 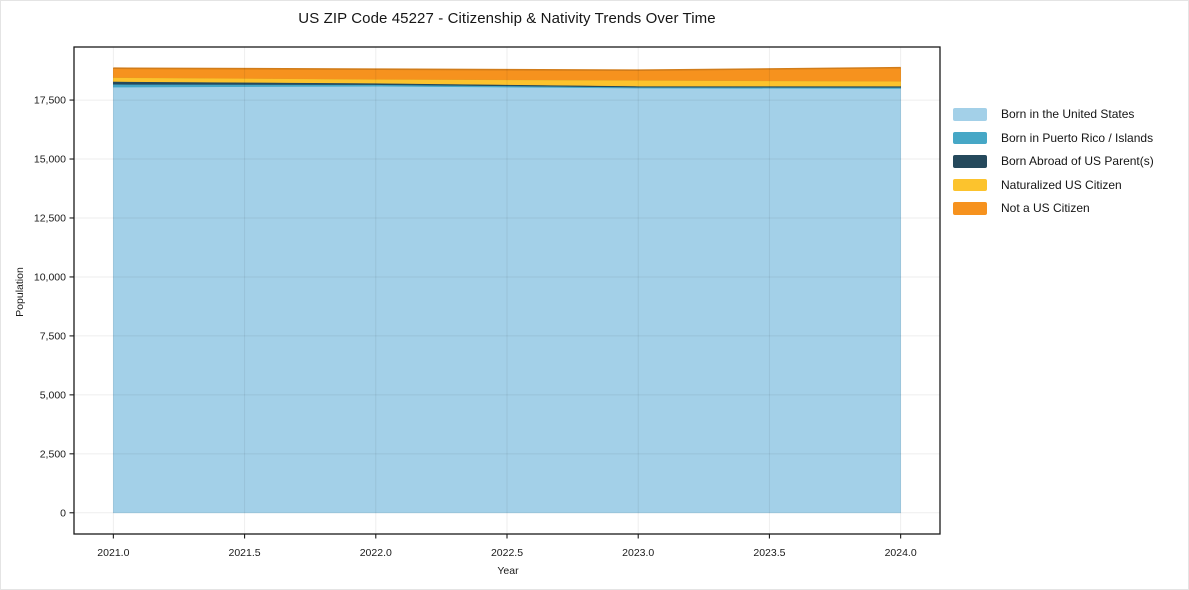 What do you see at coordinates (970, 184) in the screenshot?
I see `legend-swatch-naturalized` at bounding box center [970, 184].